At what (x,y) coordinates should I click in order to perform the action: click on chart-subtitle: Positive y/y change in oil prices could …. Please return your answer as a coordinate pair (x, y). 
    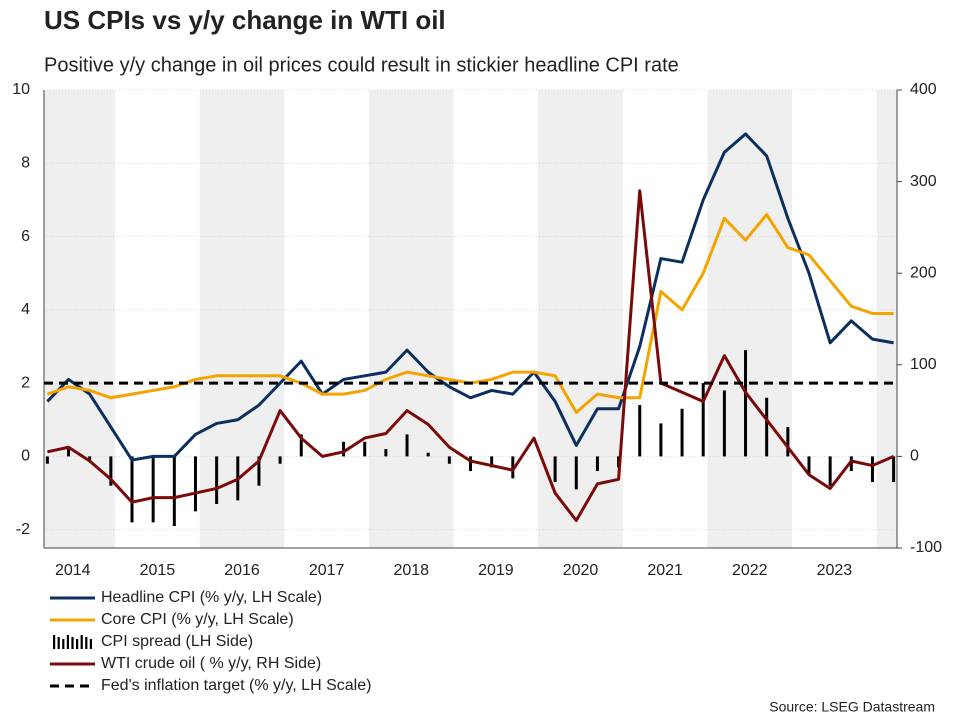
    Looking at the image, I should click on (361, 65).